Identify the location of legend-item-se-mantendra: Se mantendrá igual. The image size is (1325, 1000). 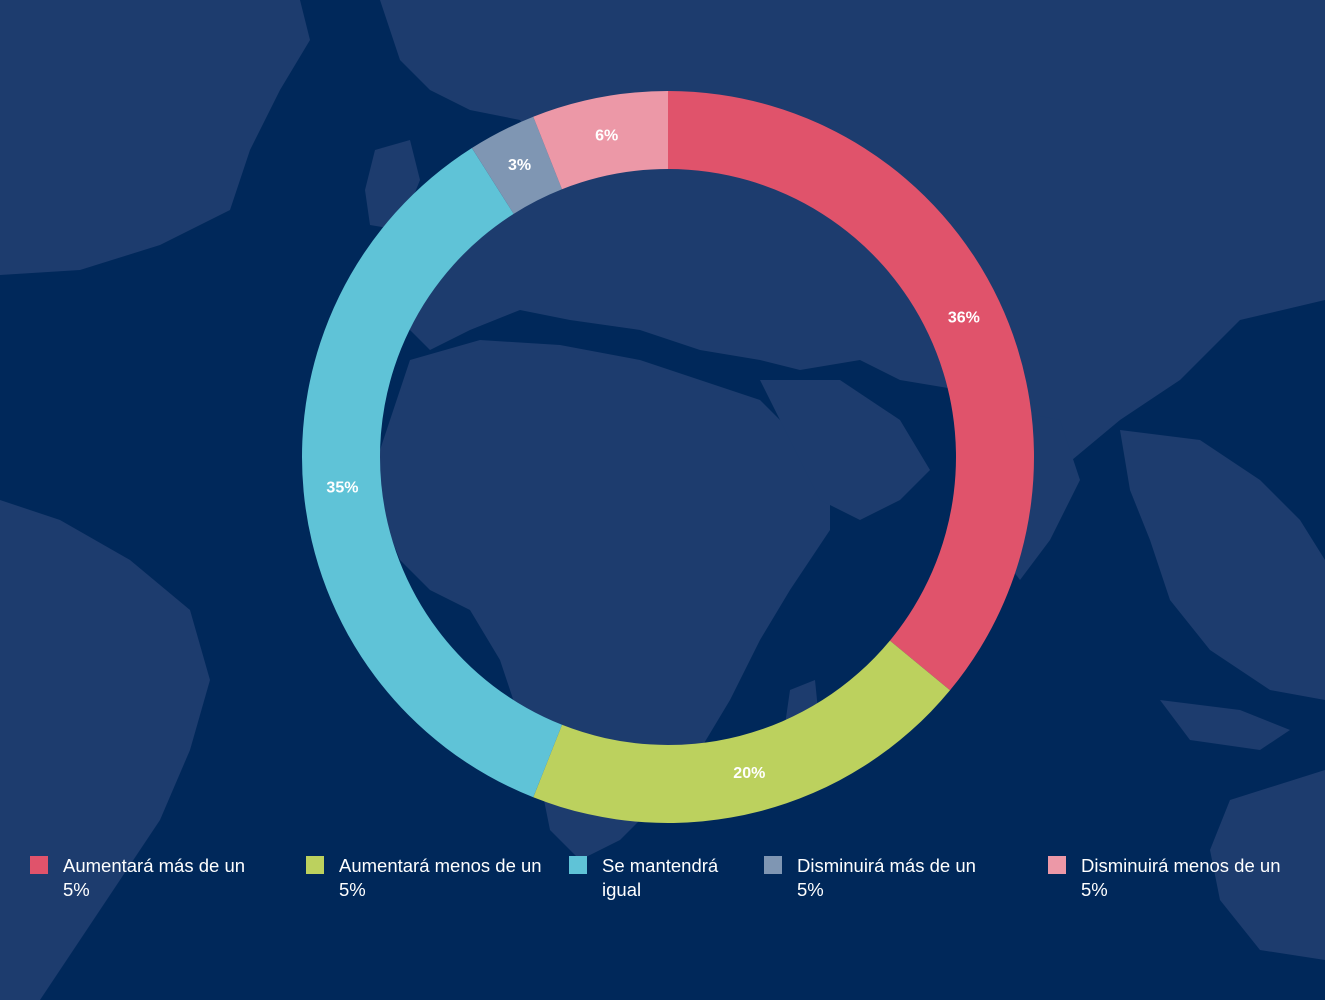
(664, 878).